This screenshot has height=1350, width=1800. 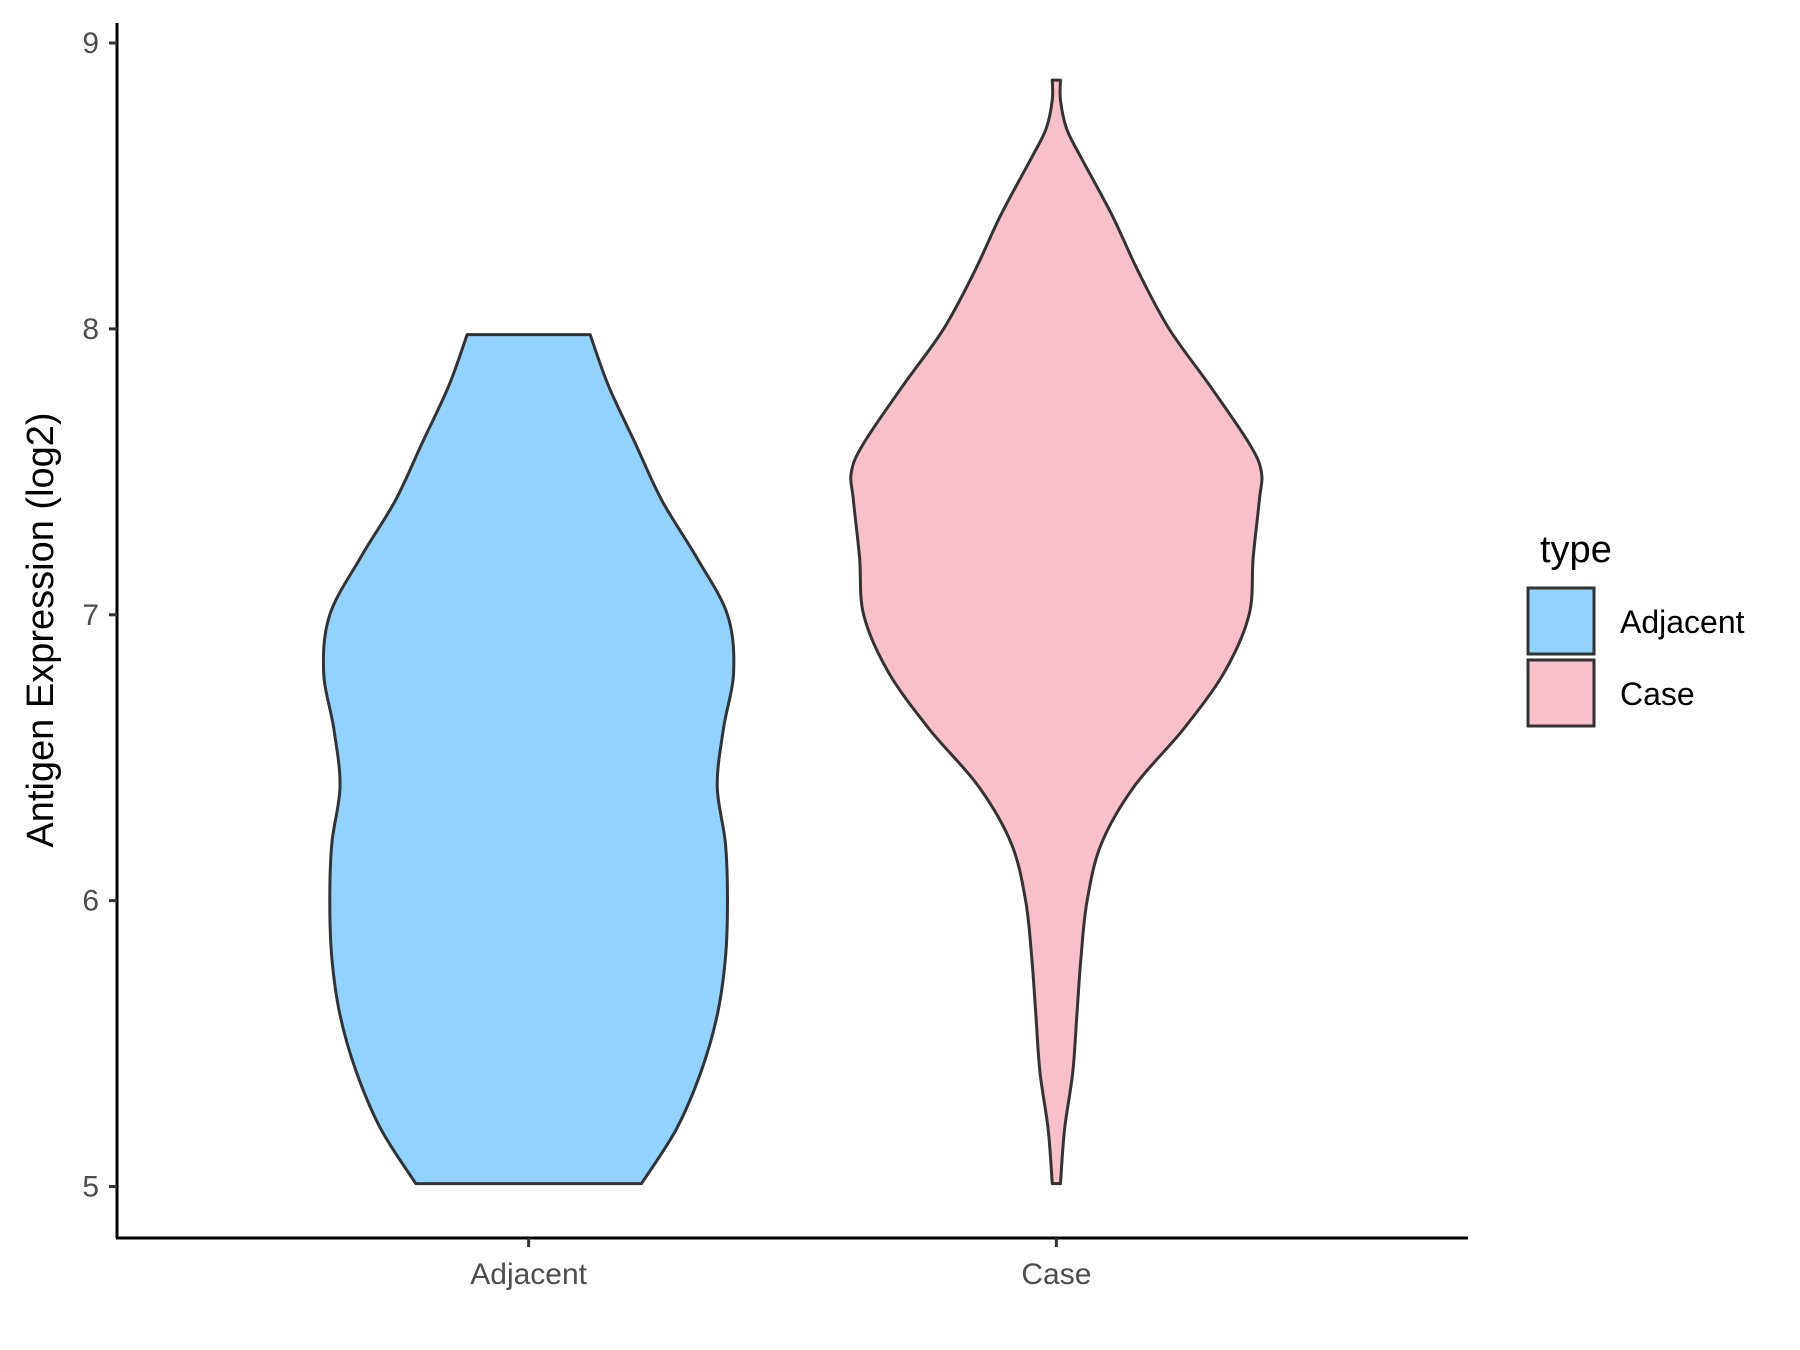 What do you see at coordinates (1635, 657) in the screenshot?
I see `legend-entries: Adjacent Case` at bounding box center [1635, 657].